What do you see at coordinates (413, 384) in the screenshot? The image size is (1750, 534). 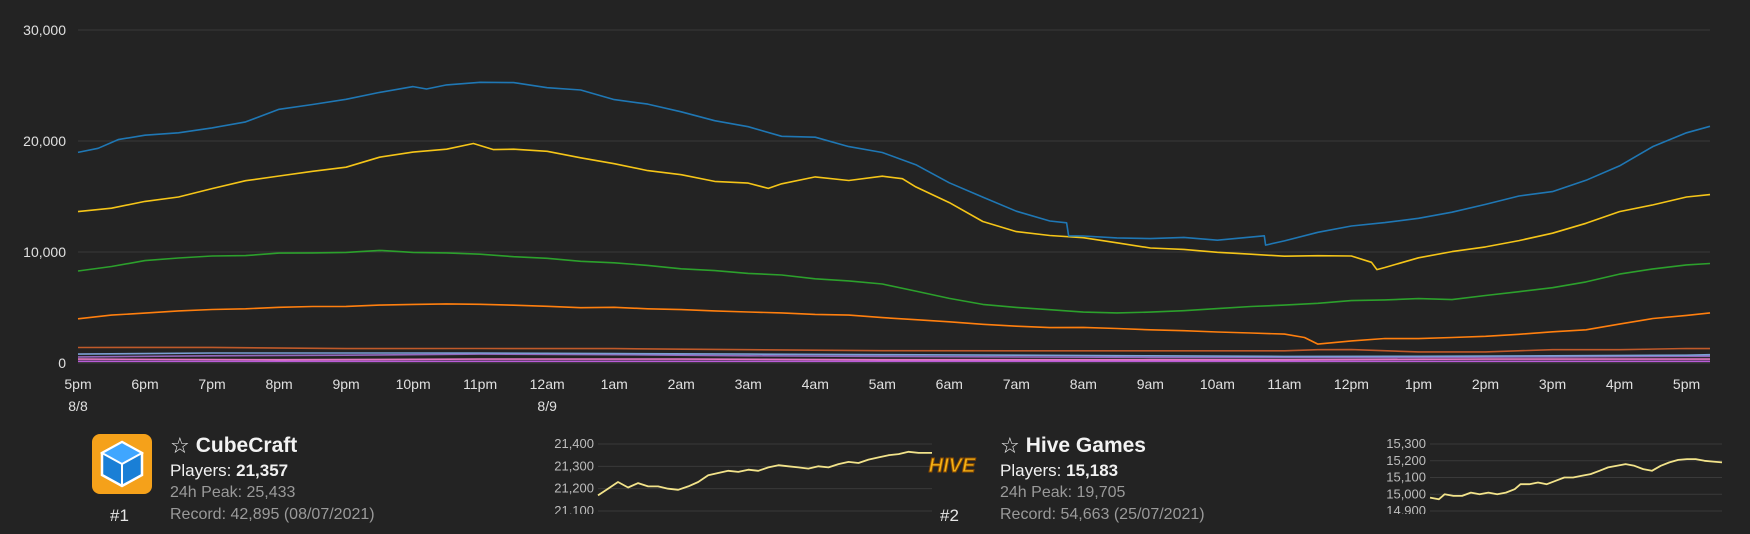 I see `x-tick-label: 10pm` at bounding box center [413, 384].